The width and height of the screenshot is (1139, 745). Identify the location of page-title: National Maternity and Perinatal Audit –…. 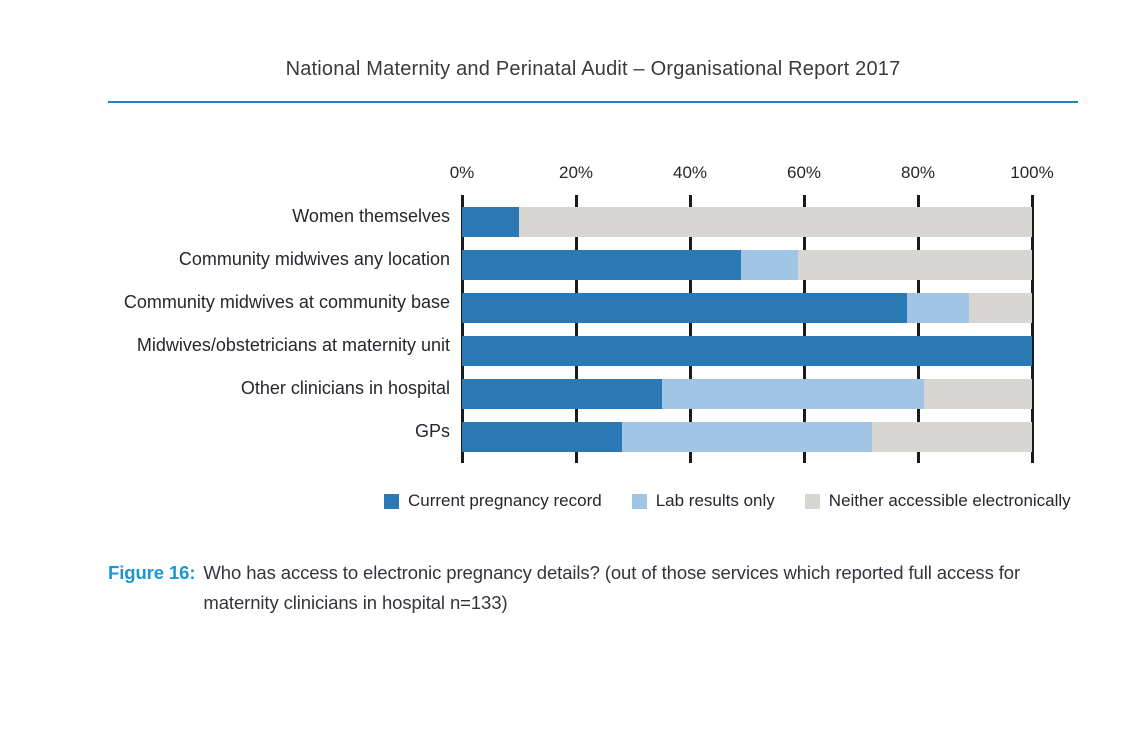
(593, 69).